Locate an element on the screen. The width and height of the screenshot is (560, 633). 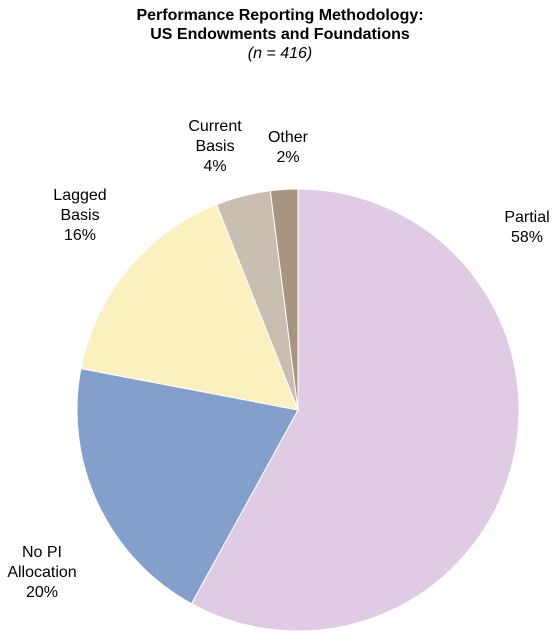
category-label: Lagged Basis is located at coordinates (80, 205).